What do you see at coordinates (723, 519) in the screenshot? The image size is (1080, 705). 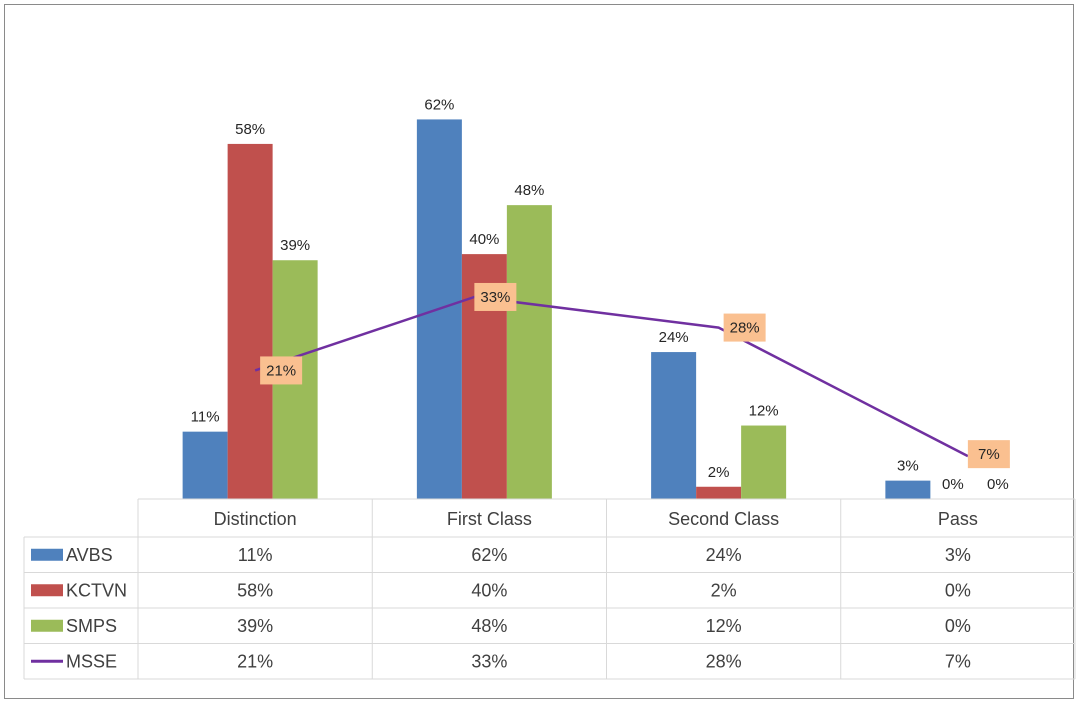 I see `category-label-second-class: Second Class` at bounding box center [723, 519].